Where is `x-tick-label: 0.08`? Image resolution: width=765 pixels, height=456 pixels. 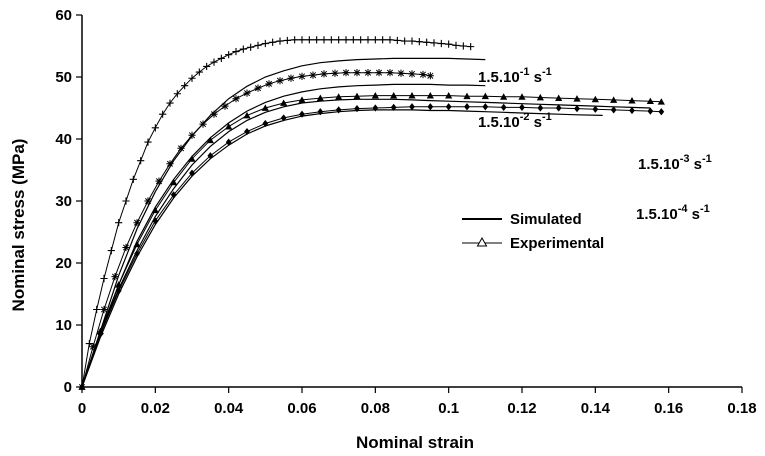
x-tick-label: 0.08 is located at coordinates (375, 408).